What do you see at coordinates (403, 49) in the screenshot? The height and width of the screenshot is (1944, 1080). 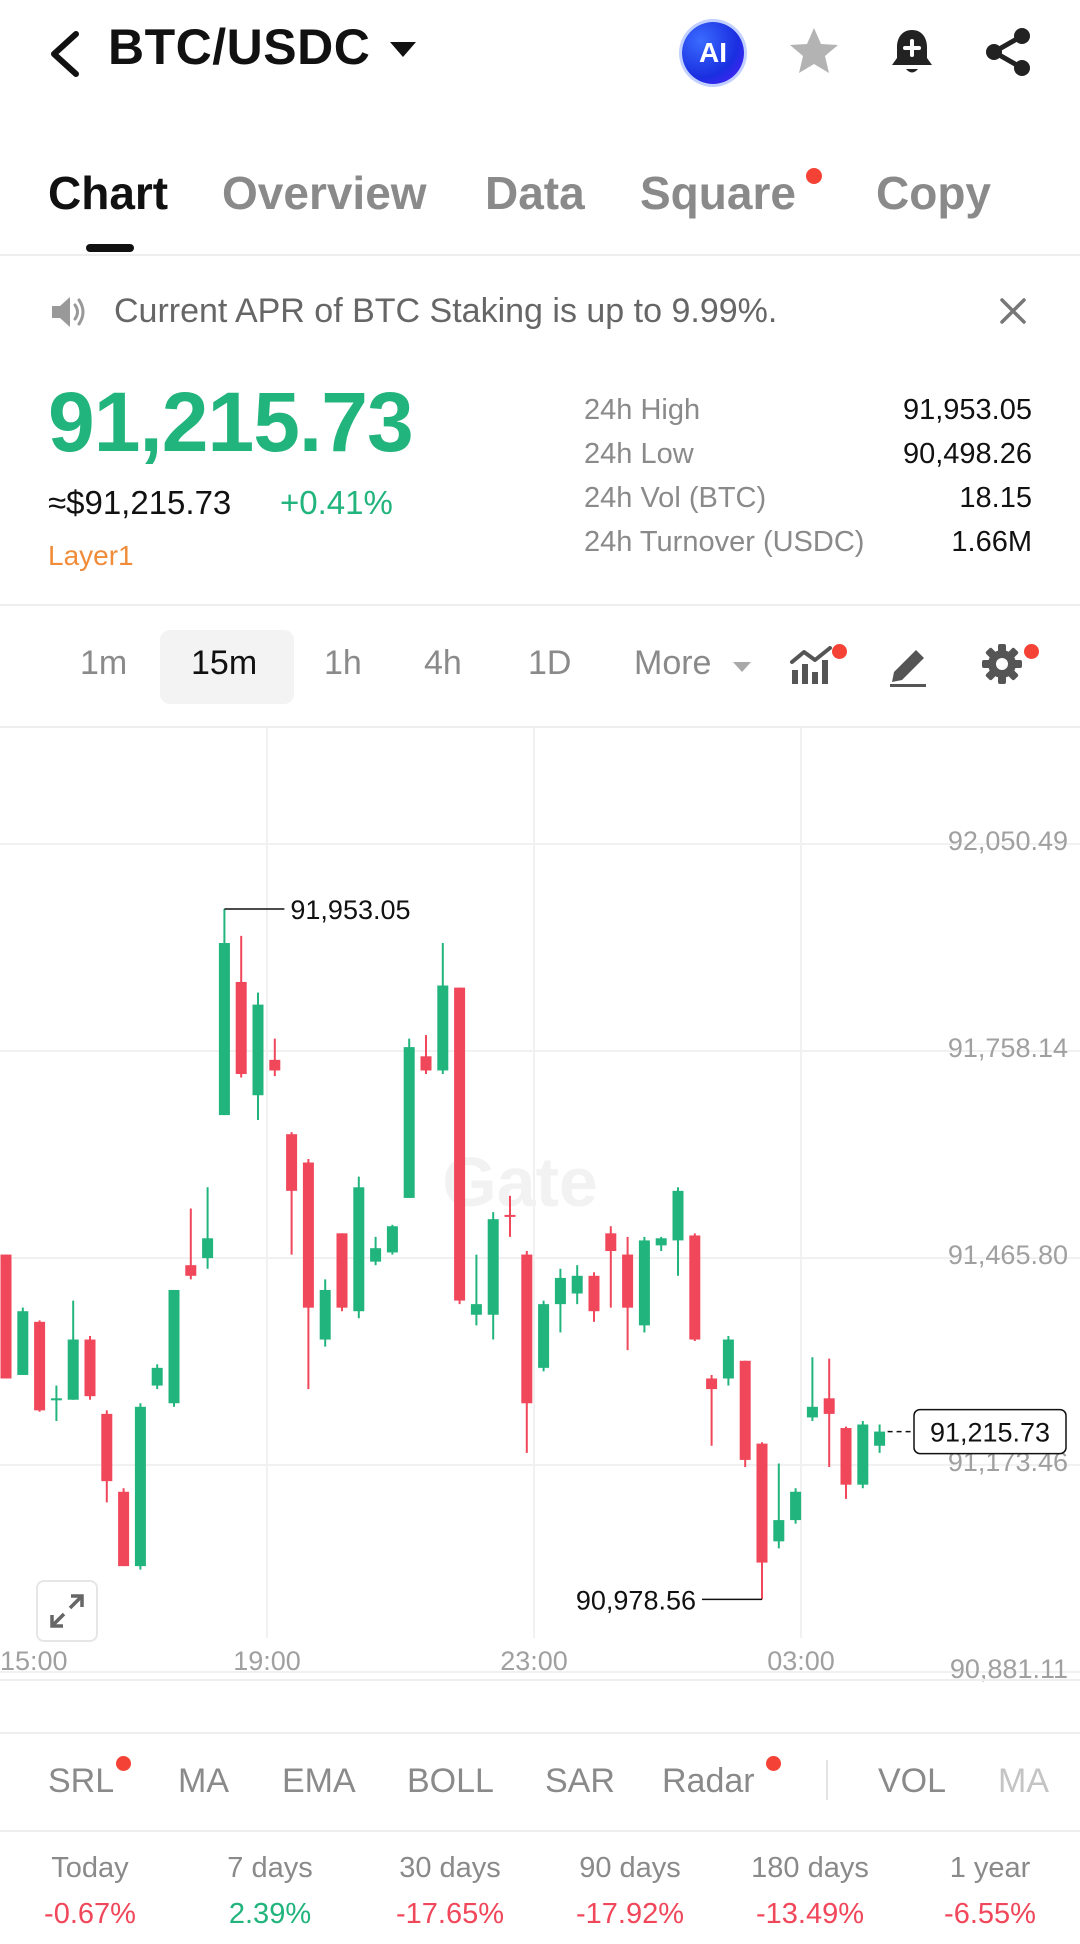 I see `dropdown-caret-icon` at bounding box center [403, 49].